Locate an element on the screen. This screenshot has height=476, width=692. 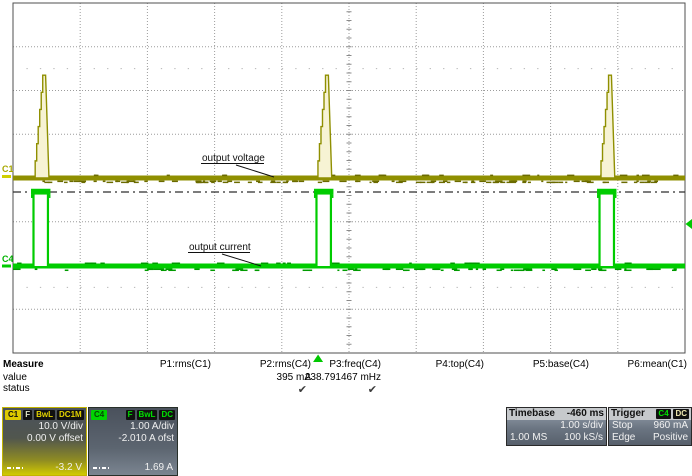
c1-filter-badge: F is located at coordinates (28, 415).